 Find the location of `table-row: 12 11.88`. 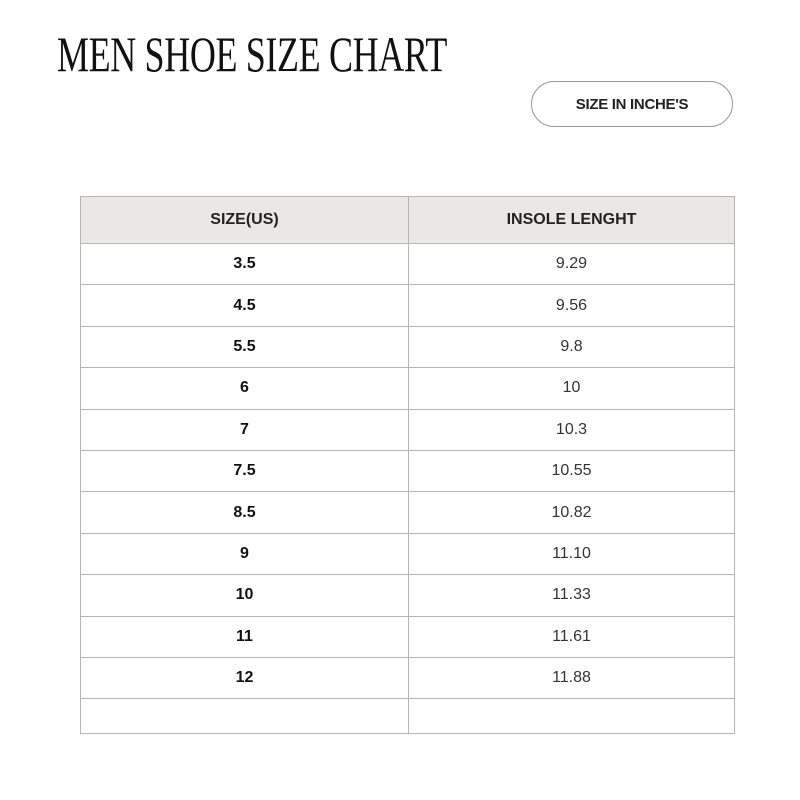

table-row: 12 11.88 is located at coordinates (407, 678).